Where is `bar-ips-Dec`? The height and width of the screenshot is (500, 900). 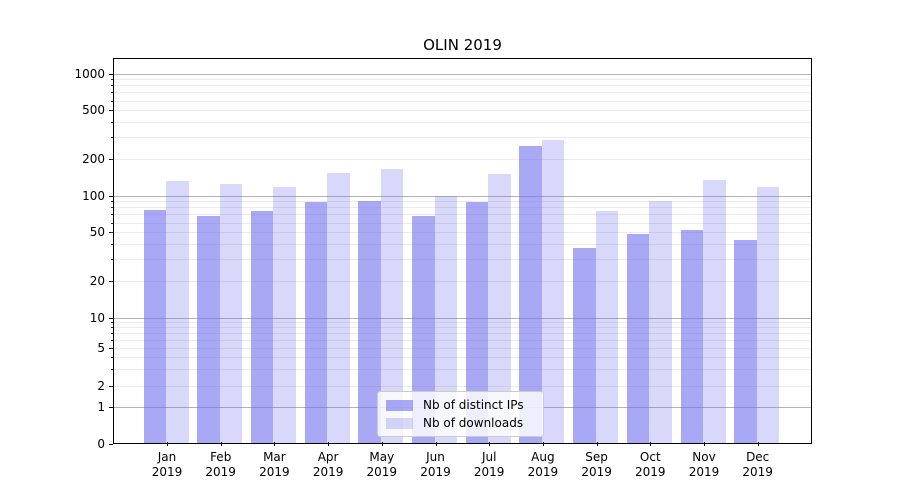
bar-ips-Dec is located at coordinates (745, 342).